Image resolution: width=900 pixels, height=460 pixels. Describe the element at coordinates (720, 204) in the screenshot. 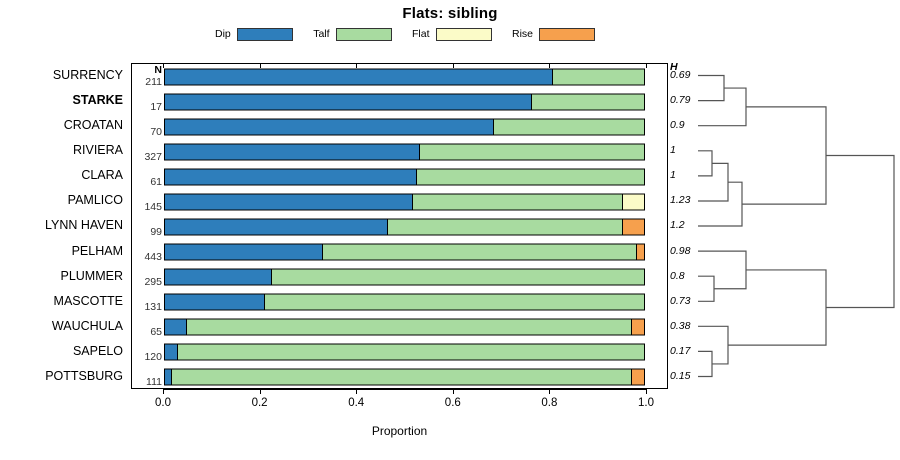

I see `dendro-link-b2-lynnhaven` at that location.